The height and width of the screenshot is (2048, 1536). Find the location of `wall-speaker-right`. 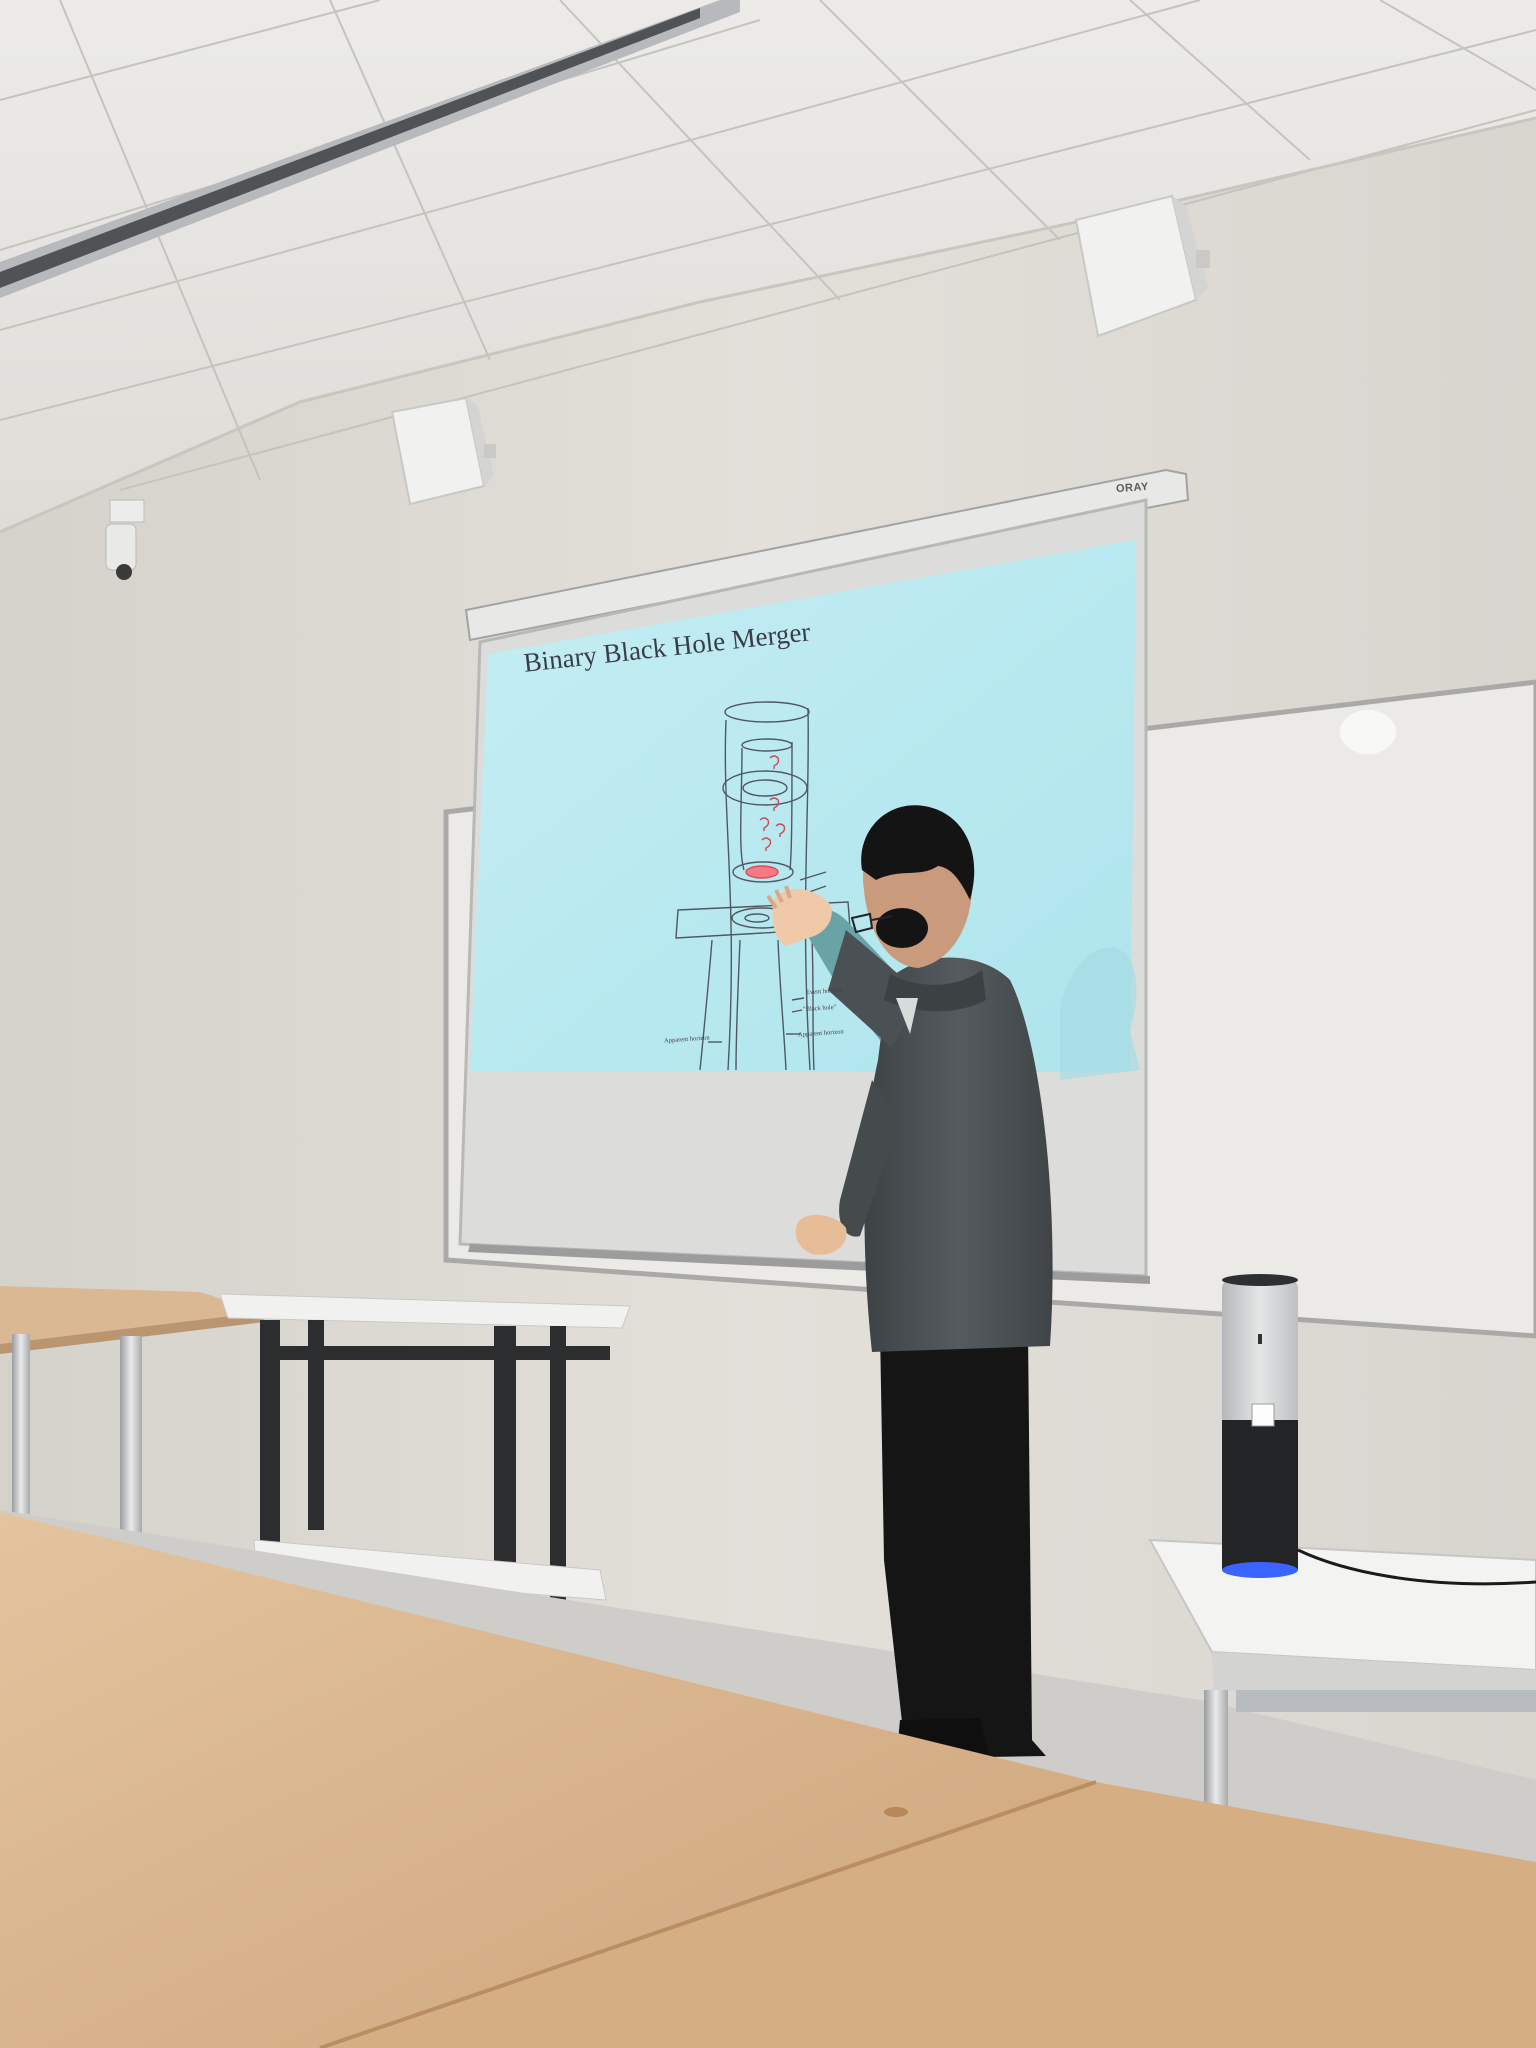

wall-speaker-right is located at coordinates (1142, 266).